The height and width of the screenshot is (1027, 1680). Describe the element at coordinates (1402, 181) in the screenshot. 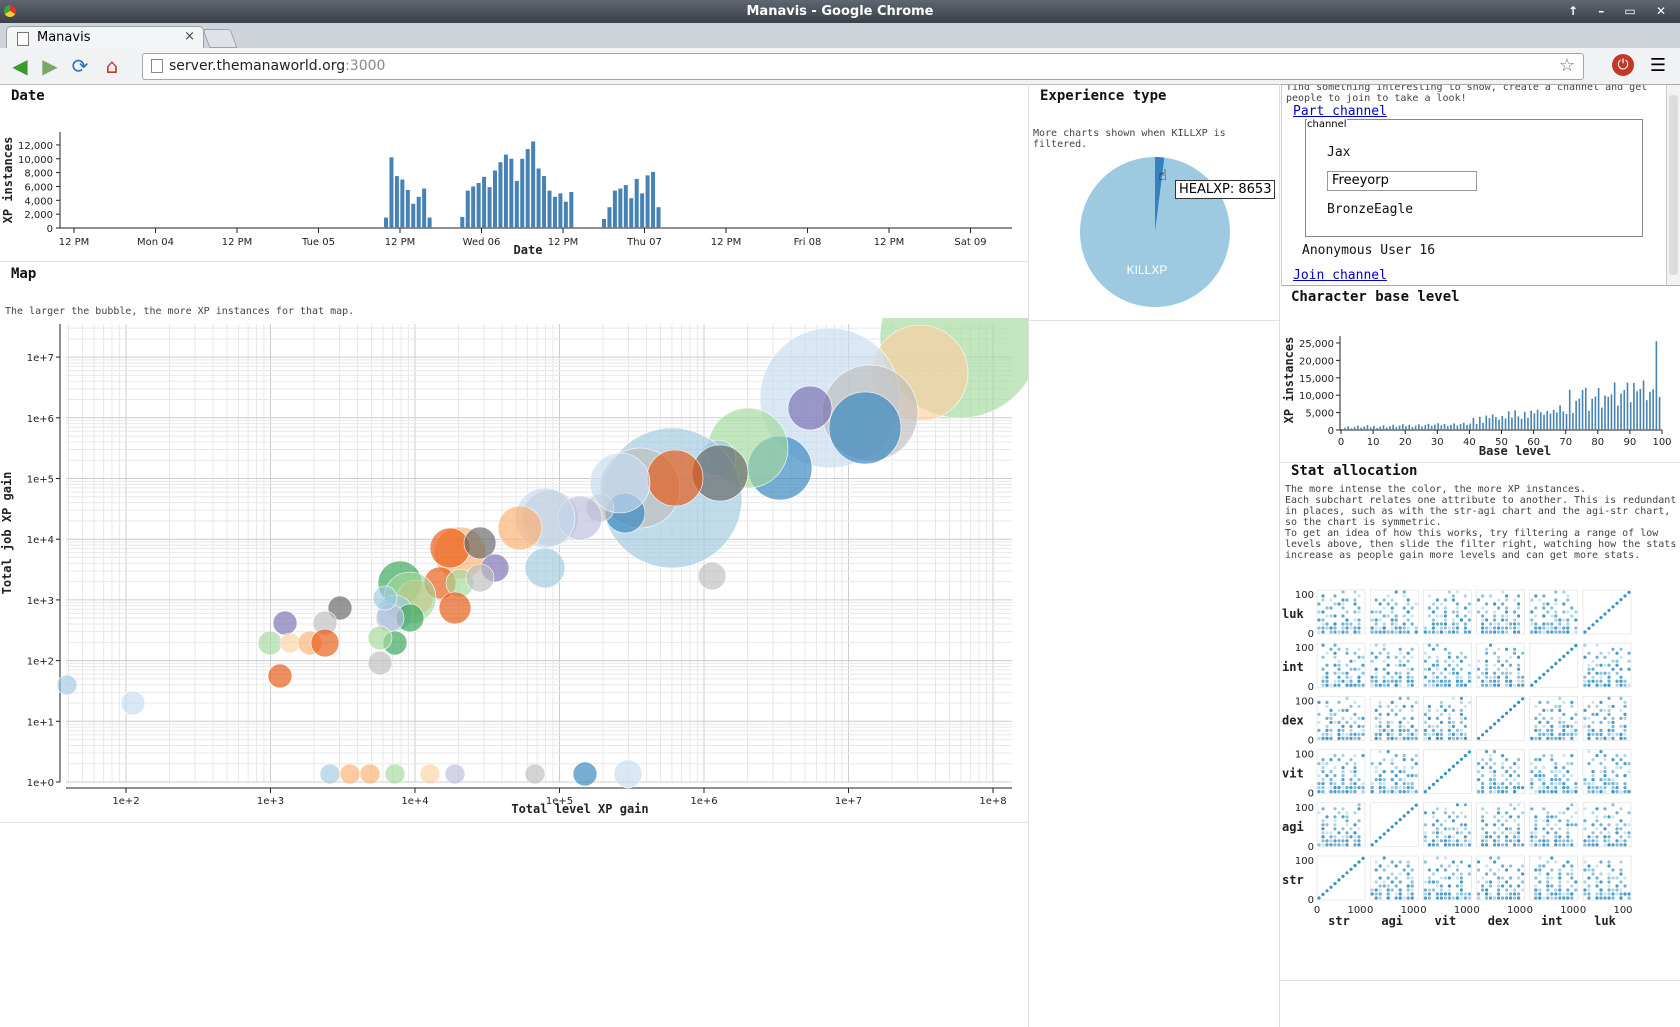

I see `nickname-input: Freeyorp` at that location.